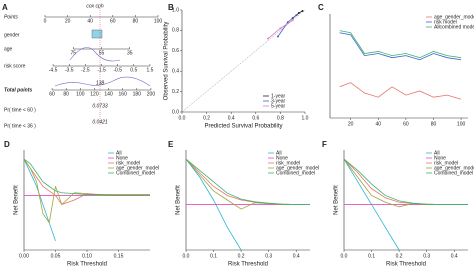 Image resolution: width=474 pixels, height=276 pixels. What do you see at coordinates (101, 70) in the screenshot?
I see `tick-label: -1.5` at bounding box center [101, 70].